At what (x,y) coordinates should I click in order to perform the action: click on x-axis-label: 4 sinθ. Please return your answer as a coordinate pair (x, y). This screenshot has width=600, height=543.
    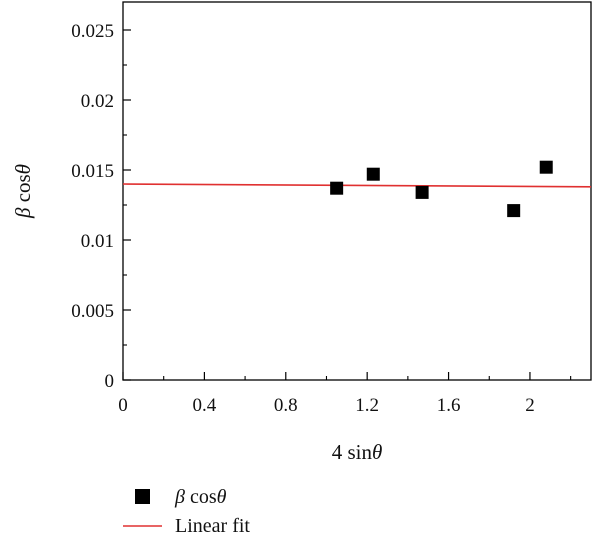
    Looking at the image, I should click on (357, 452).